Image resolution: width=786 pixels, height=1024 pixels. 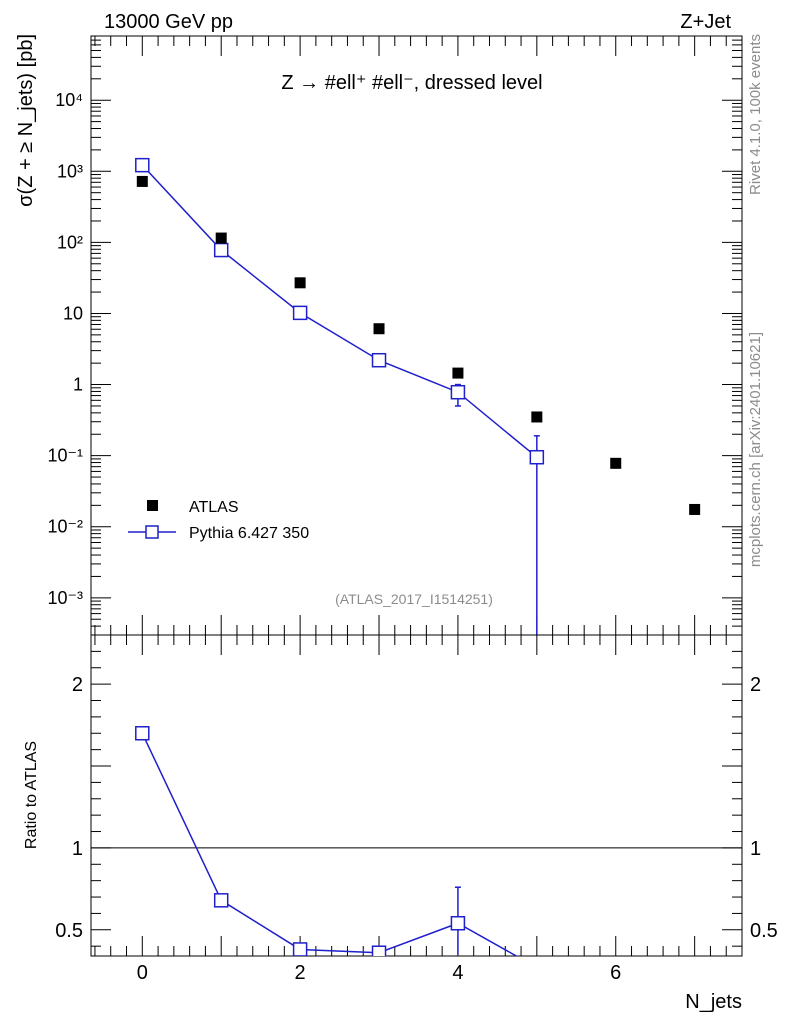 What do you see at coordinates (69, 931) in the screenshot?
I see `ratio-y-tick-label-left: 0.5` at bounding box center [69, 931].